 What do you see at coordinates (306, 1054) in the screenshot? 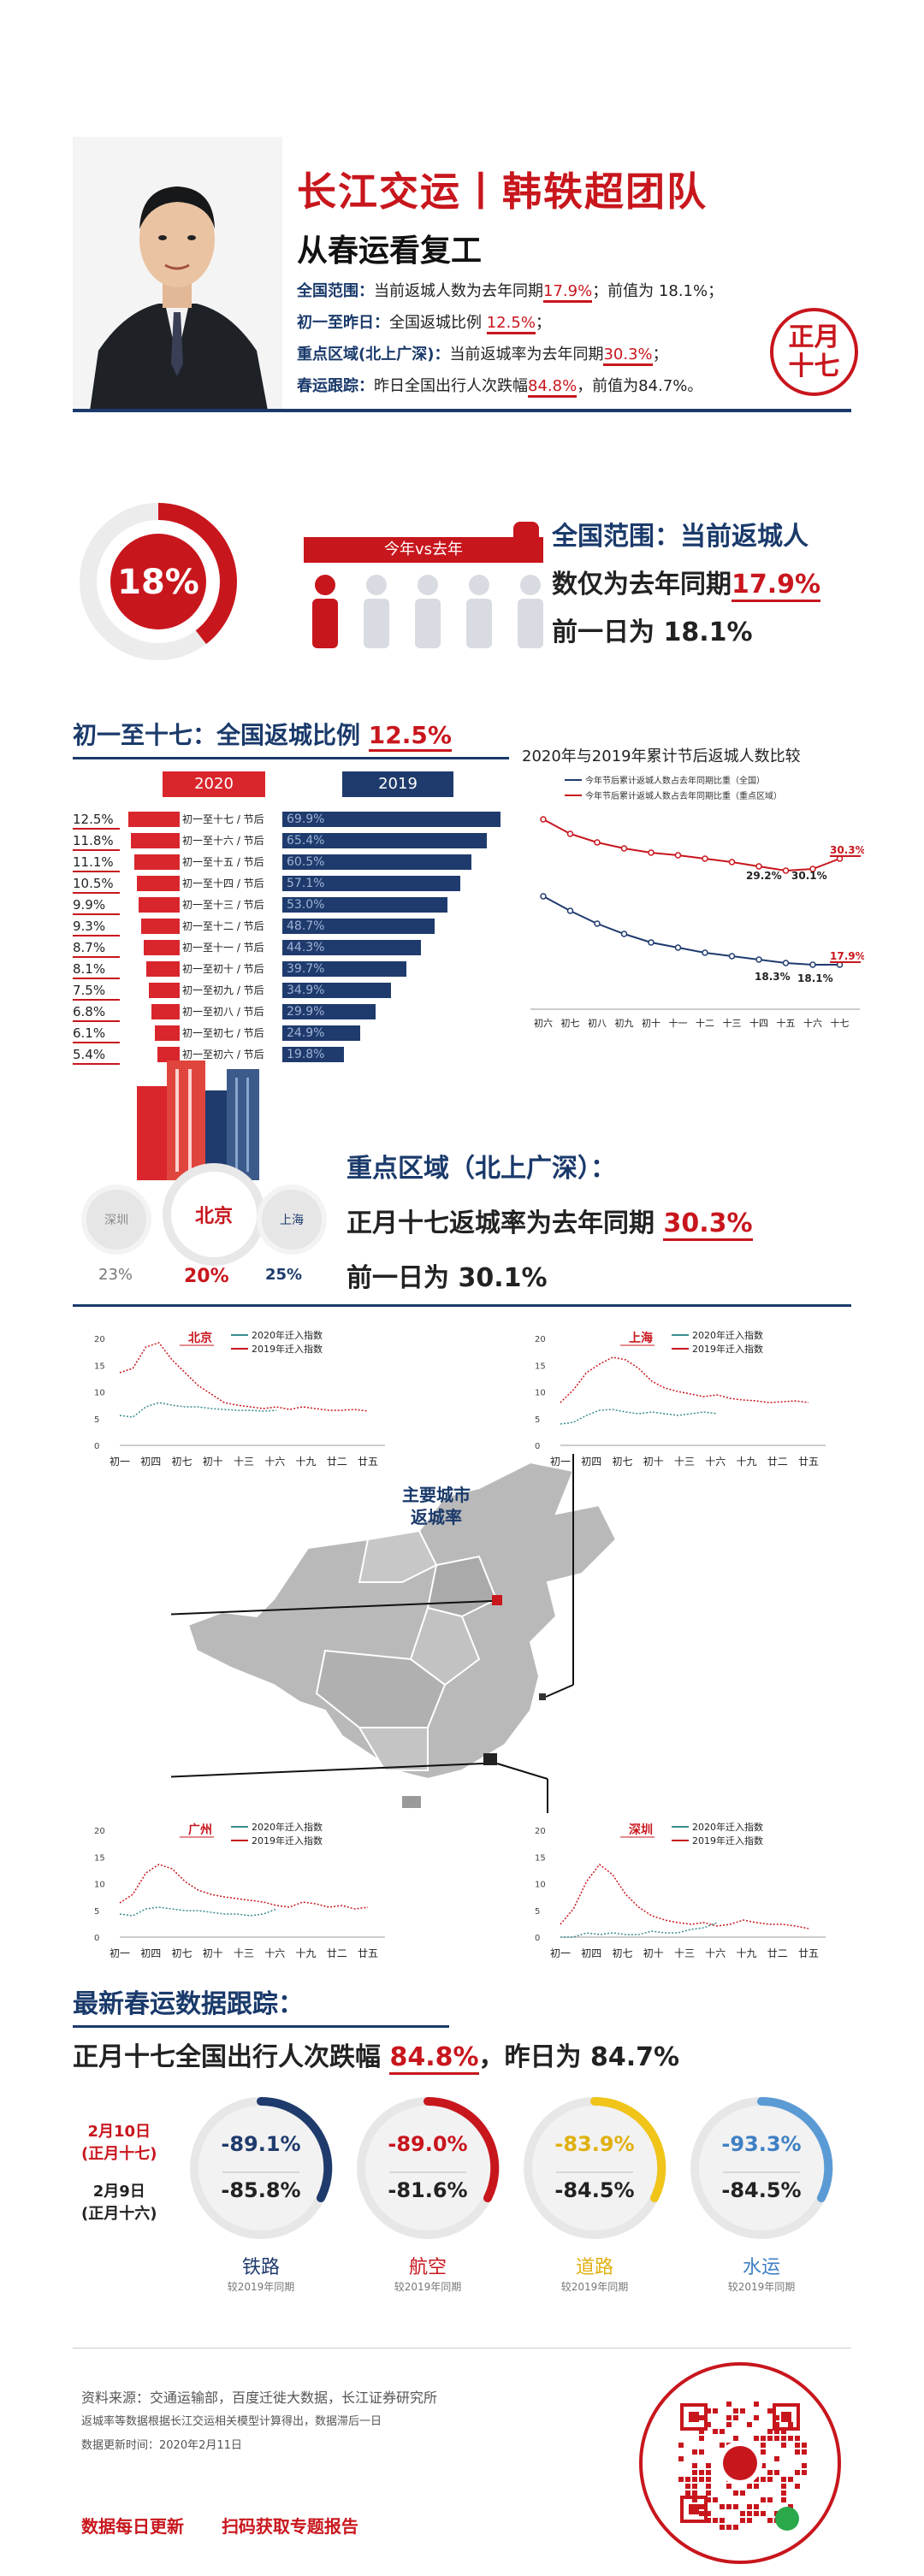
I see `ratio-value-2019: 19.8%` at bounding box center [306, 1054].